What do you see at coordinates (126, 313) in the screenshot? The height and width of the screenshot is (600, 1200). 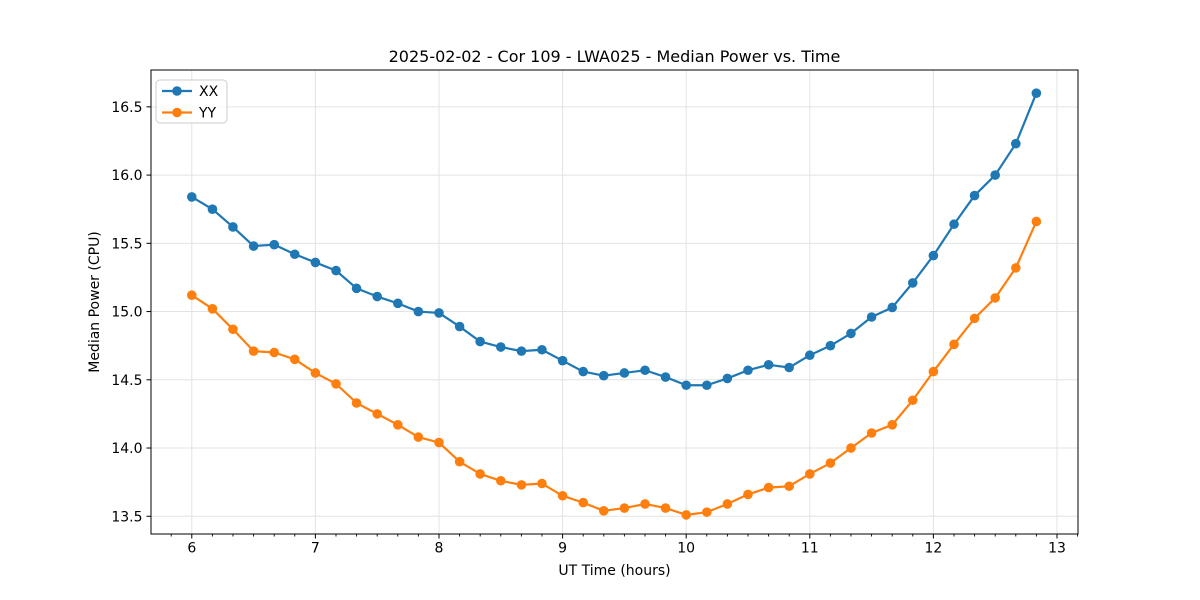 I see `y-tick-label: 15.0` at bounding box center [126, 313].